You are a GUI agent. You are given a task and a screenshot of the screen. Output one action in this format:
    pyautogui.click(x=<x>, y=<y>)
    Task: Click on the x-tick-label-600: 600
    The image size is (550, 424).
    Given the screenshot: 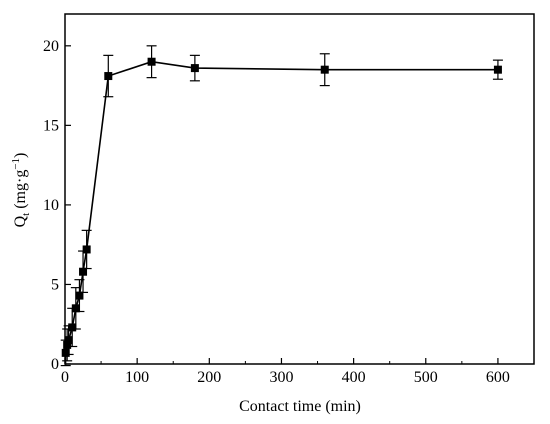 What is the action you would take?
    pyautogui.click(x=498, y=377)
    